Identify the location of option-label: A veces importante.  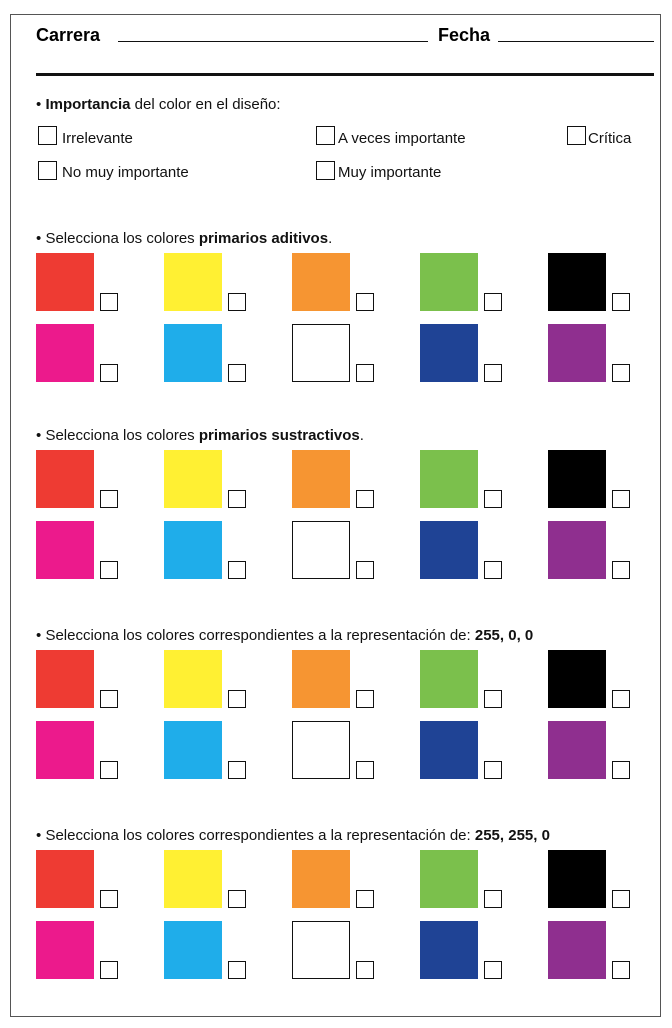
(402, 138).